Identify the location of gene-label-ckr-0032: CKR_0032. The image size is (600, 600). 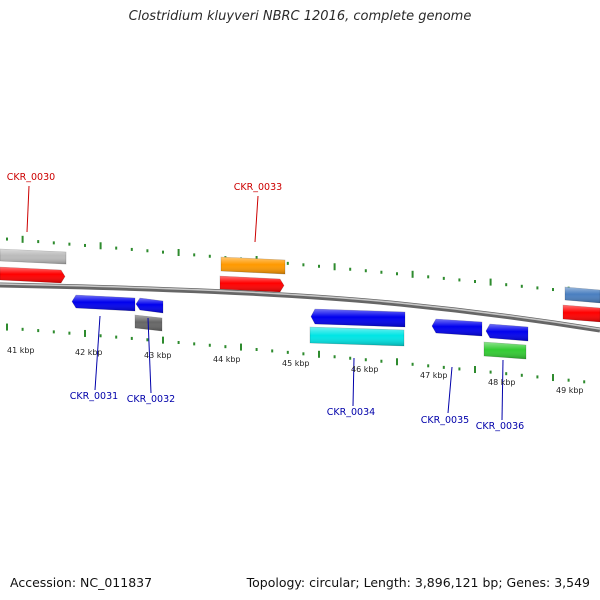
(151, 399).